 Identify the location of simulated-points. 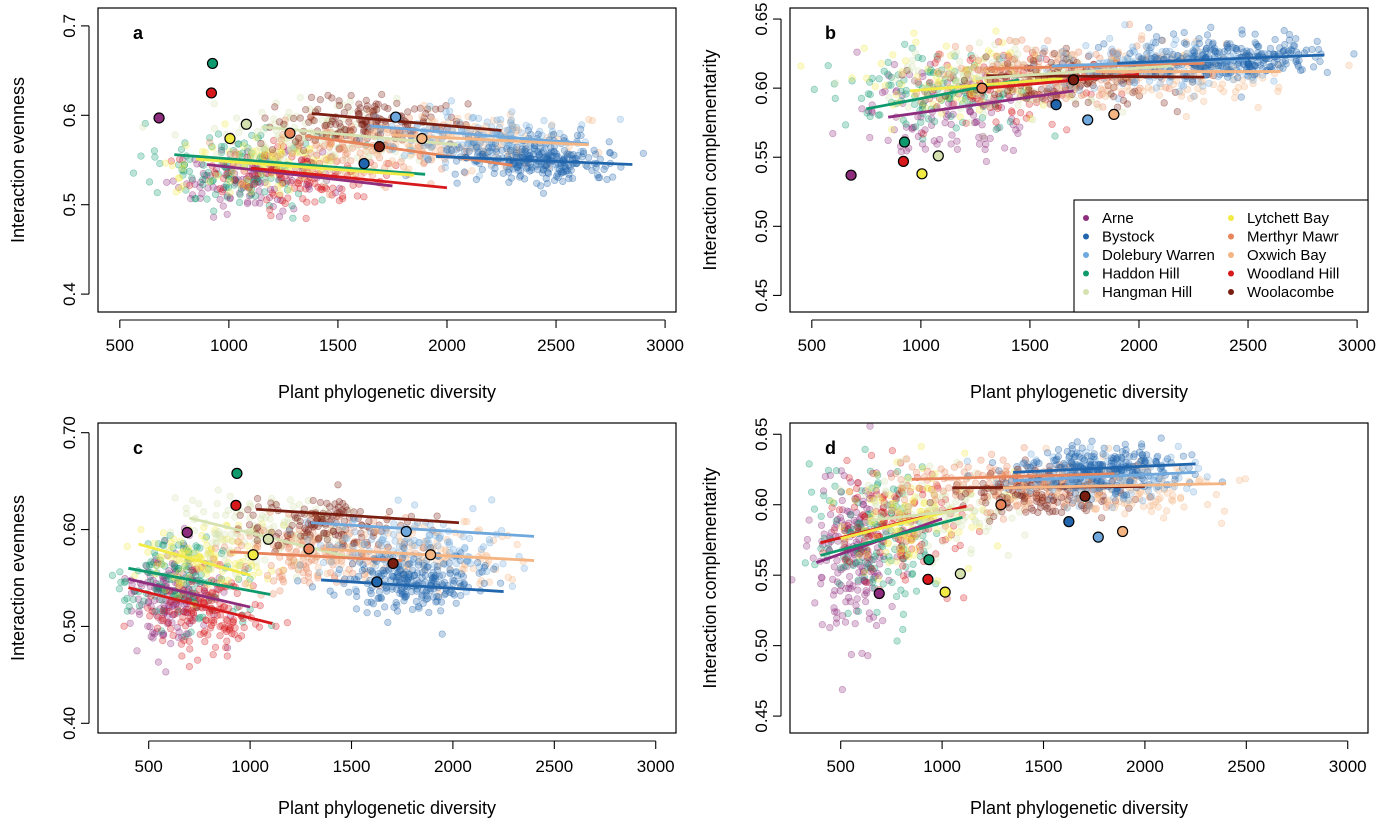
(1019, 558).